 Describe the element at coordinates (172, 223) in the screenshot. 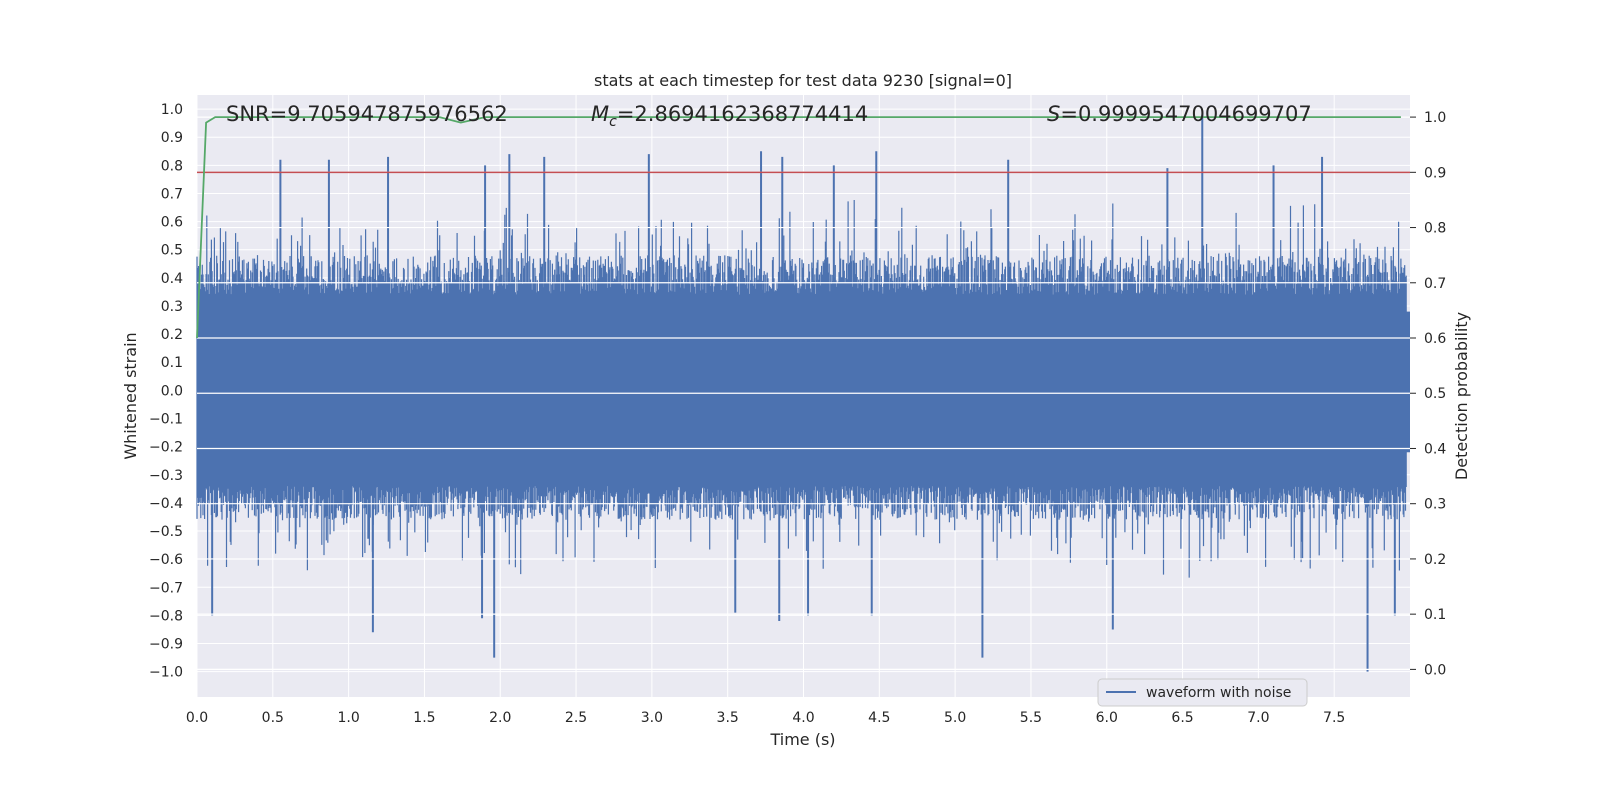

I see `y-tick-label: 0.6` at that location.